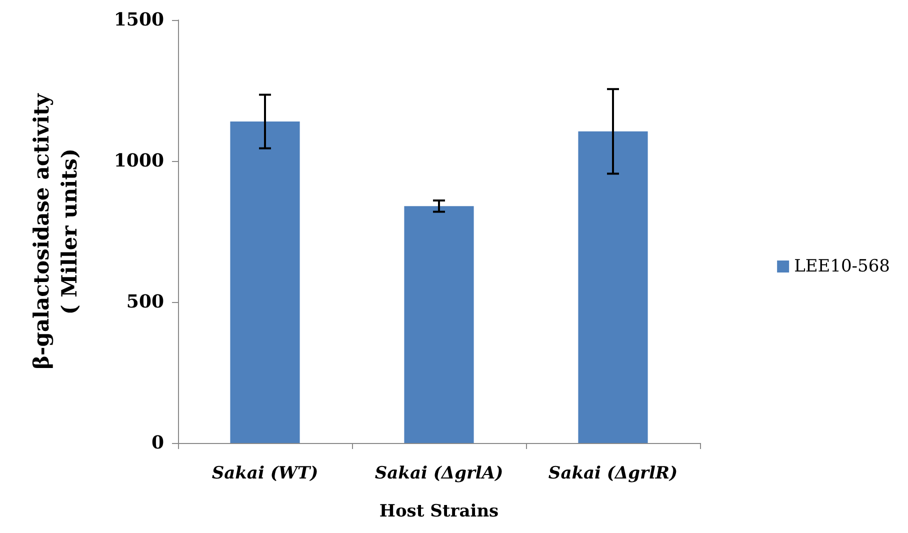 The width and height of the screenshot is (908, 533). Describe the element at coordinates (842, 266) in the screenshot. I see `legend-label: LEE10-568` at that location.